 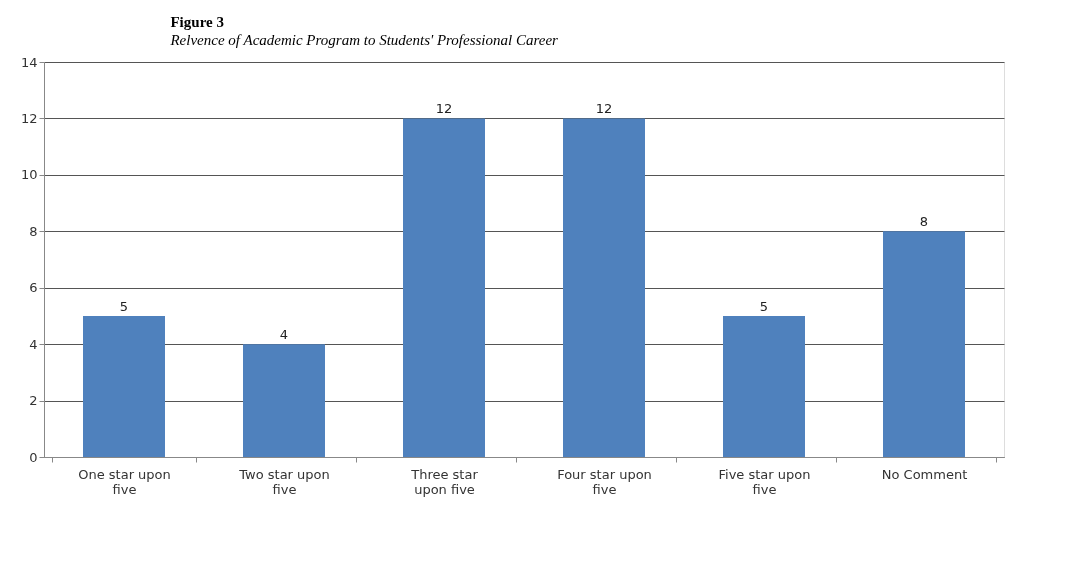 What do you see at coordinates (29, 62) in the screenshot?
I see `y-tick-label: 14` at bounding box center [29, 62].